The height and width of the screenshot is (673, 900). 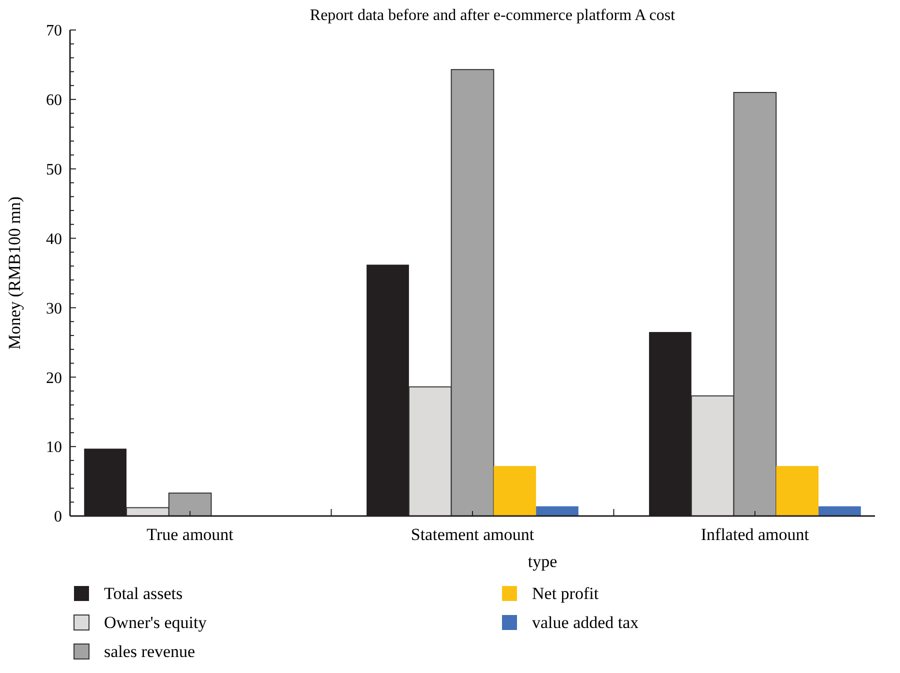 What do you see at coordinates (54, 31) in the screenshot?
I see `y-tick-label: 70` at bounding box center [54, 31].